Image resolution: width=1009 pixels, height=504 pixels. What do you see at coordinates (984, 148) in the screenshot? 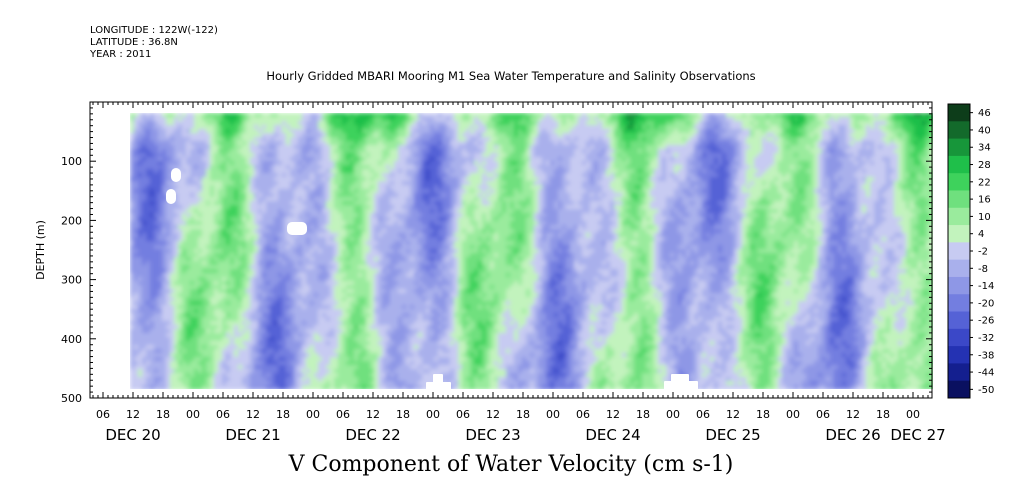
I see `colorbar-label: 34` at bounding box center [984, 148].